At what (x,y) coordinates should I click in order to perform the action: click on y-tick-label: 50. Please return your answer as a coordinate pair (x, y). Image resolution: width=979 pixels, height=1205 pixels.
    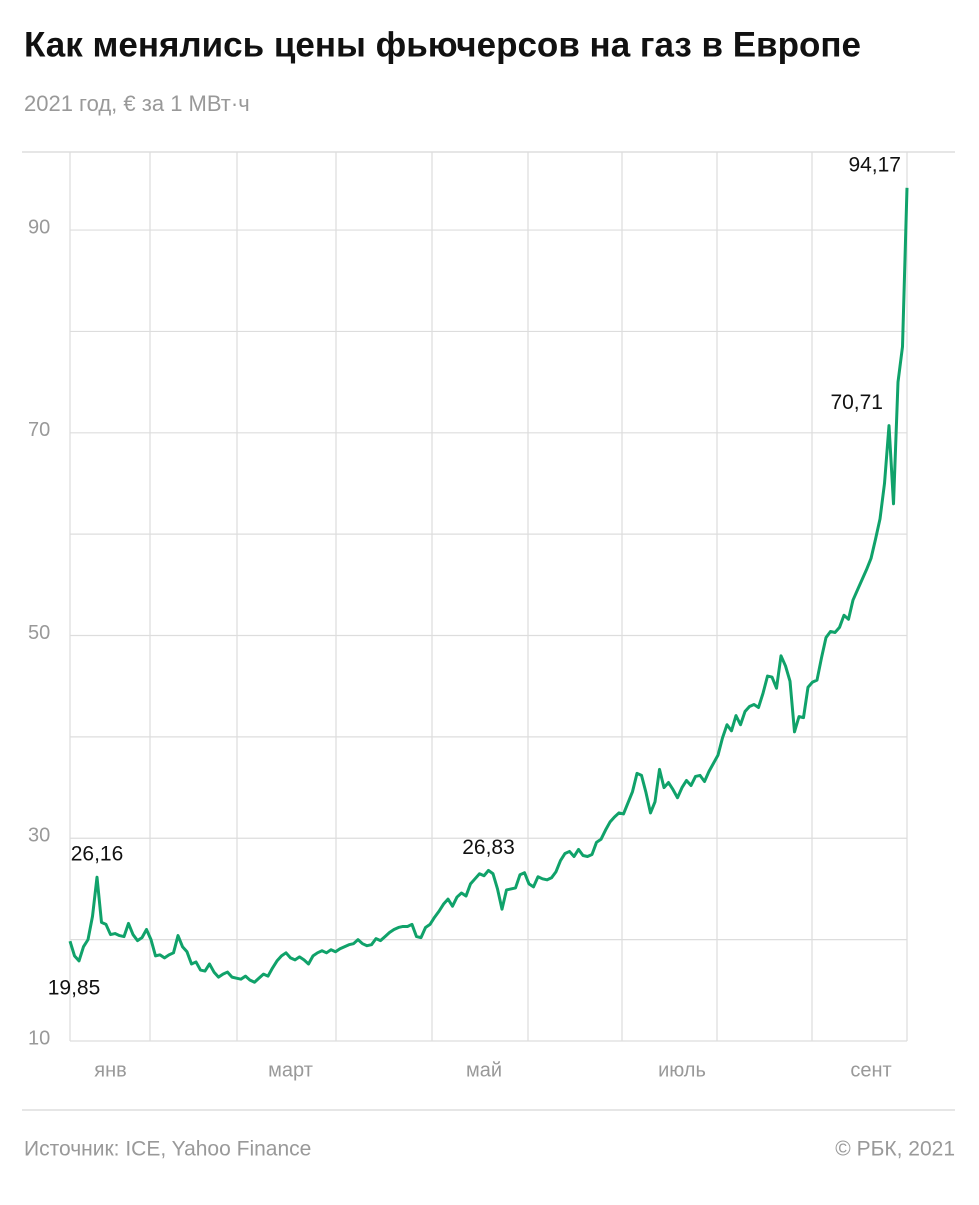
    Looking at the image, I should click on (39, 633).